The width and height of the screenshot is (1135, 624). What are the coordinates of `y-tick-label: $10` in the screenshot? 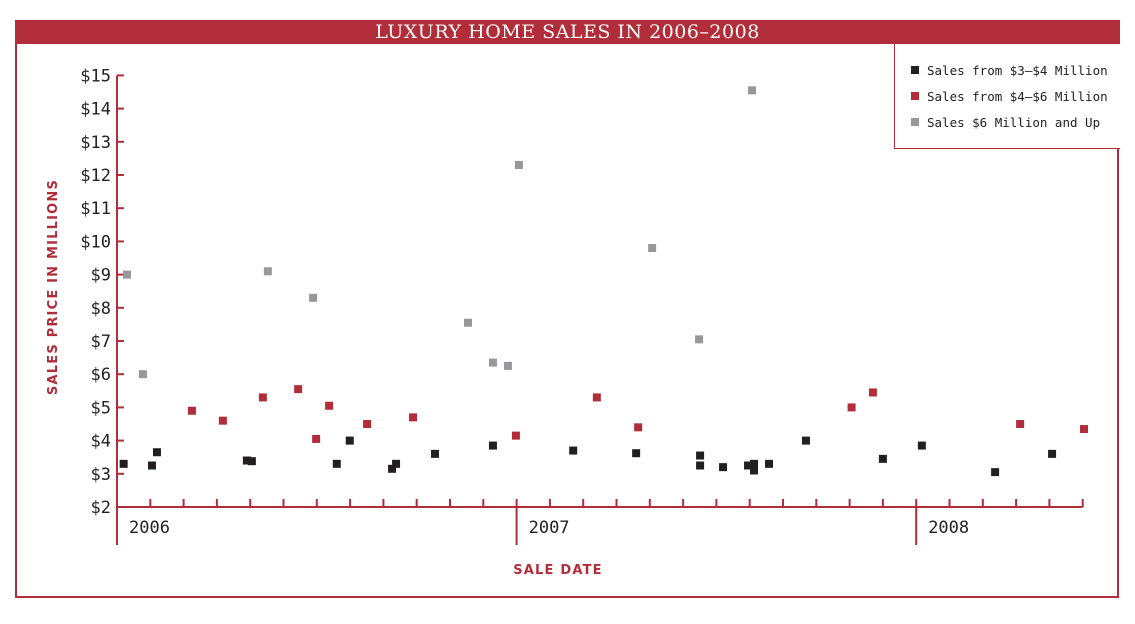 It's located at (95, 242).